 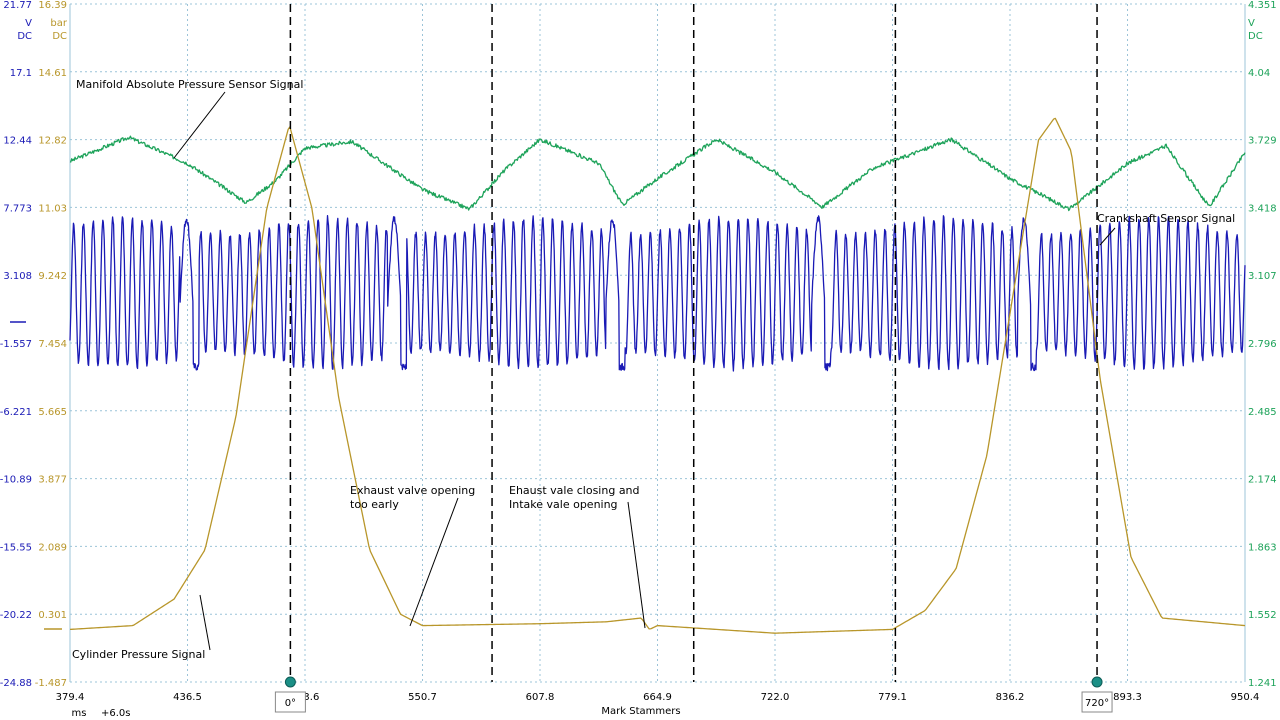 What do you see at coordinates (540, 697) in the screenshot?
I see `time-tick-label: 607.8` at bounding box center [540, 697].